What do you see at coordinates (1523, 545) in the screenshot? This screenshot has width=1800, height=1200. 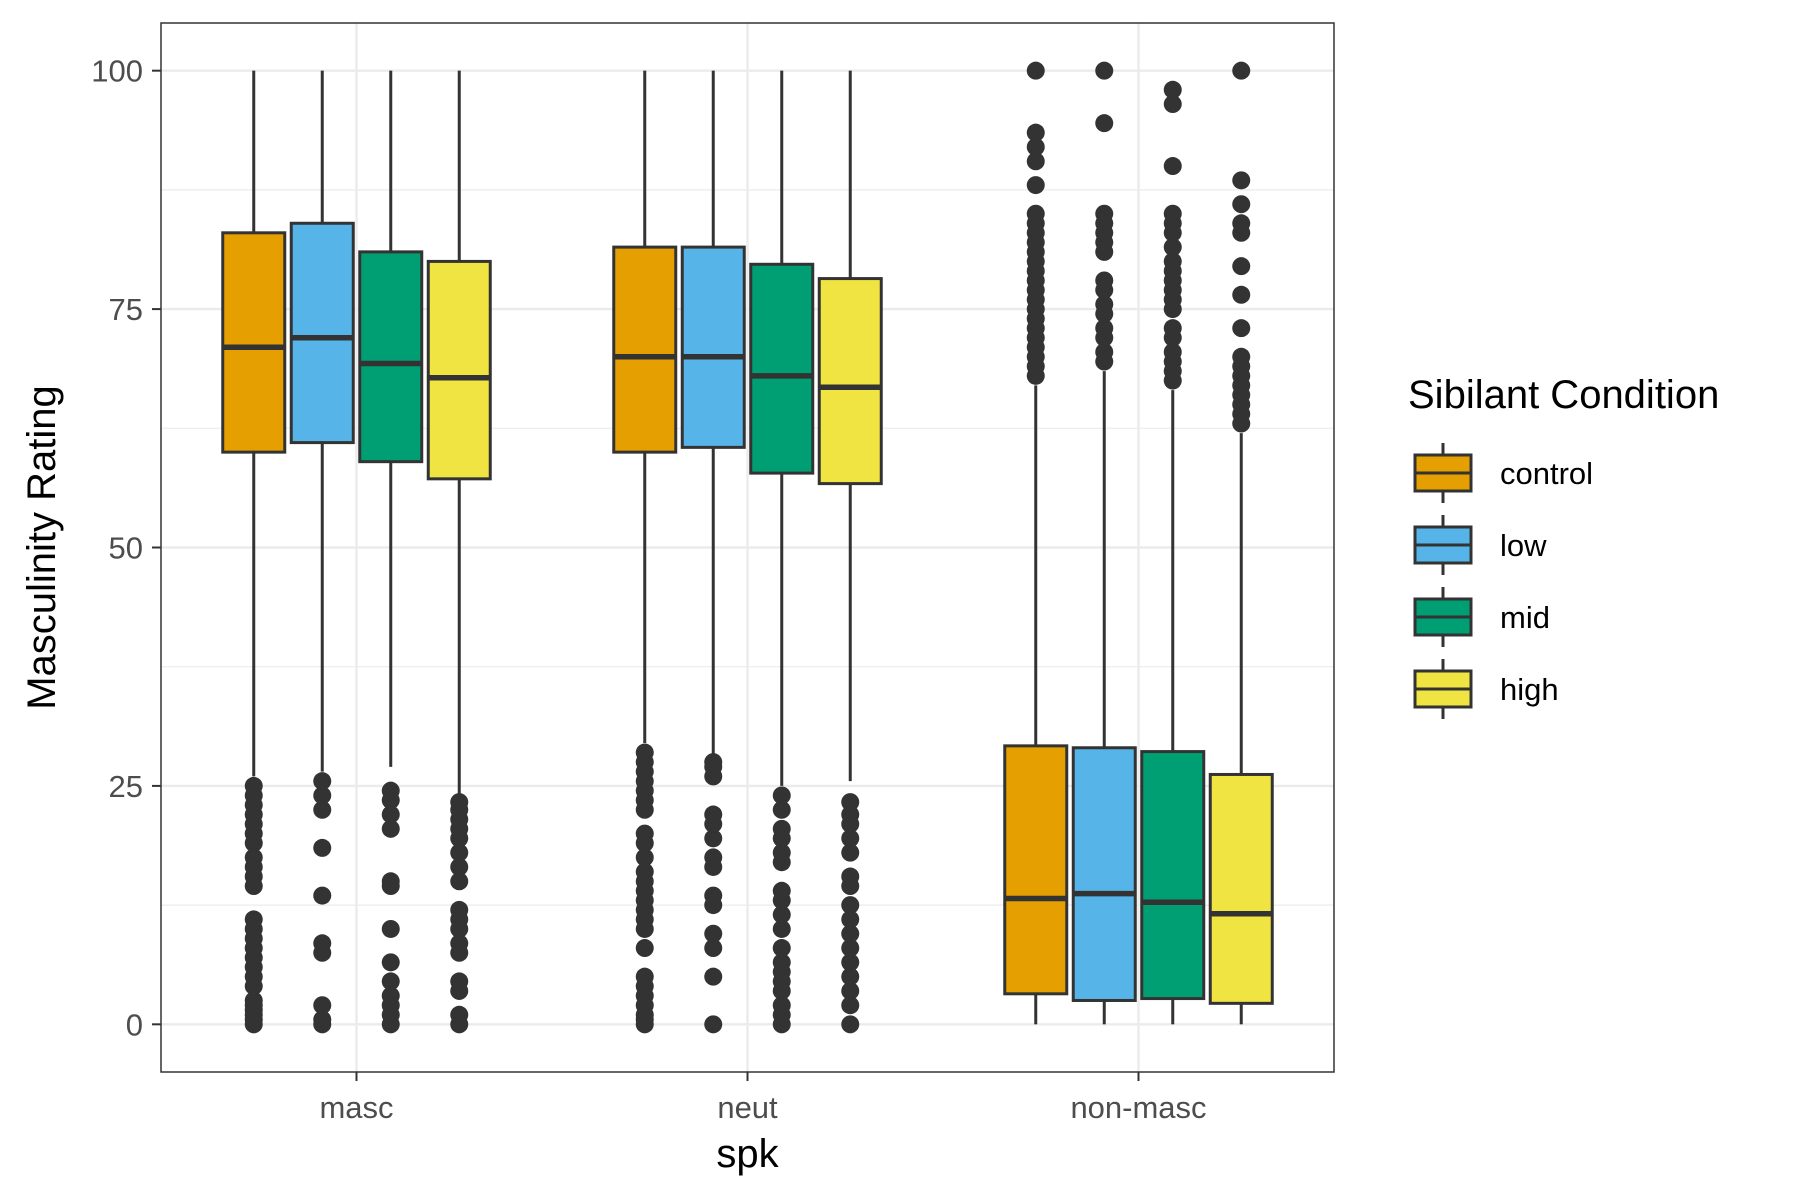 I see `legend-label-low: low` at bounding box center [1523, 545].